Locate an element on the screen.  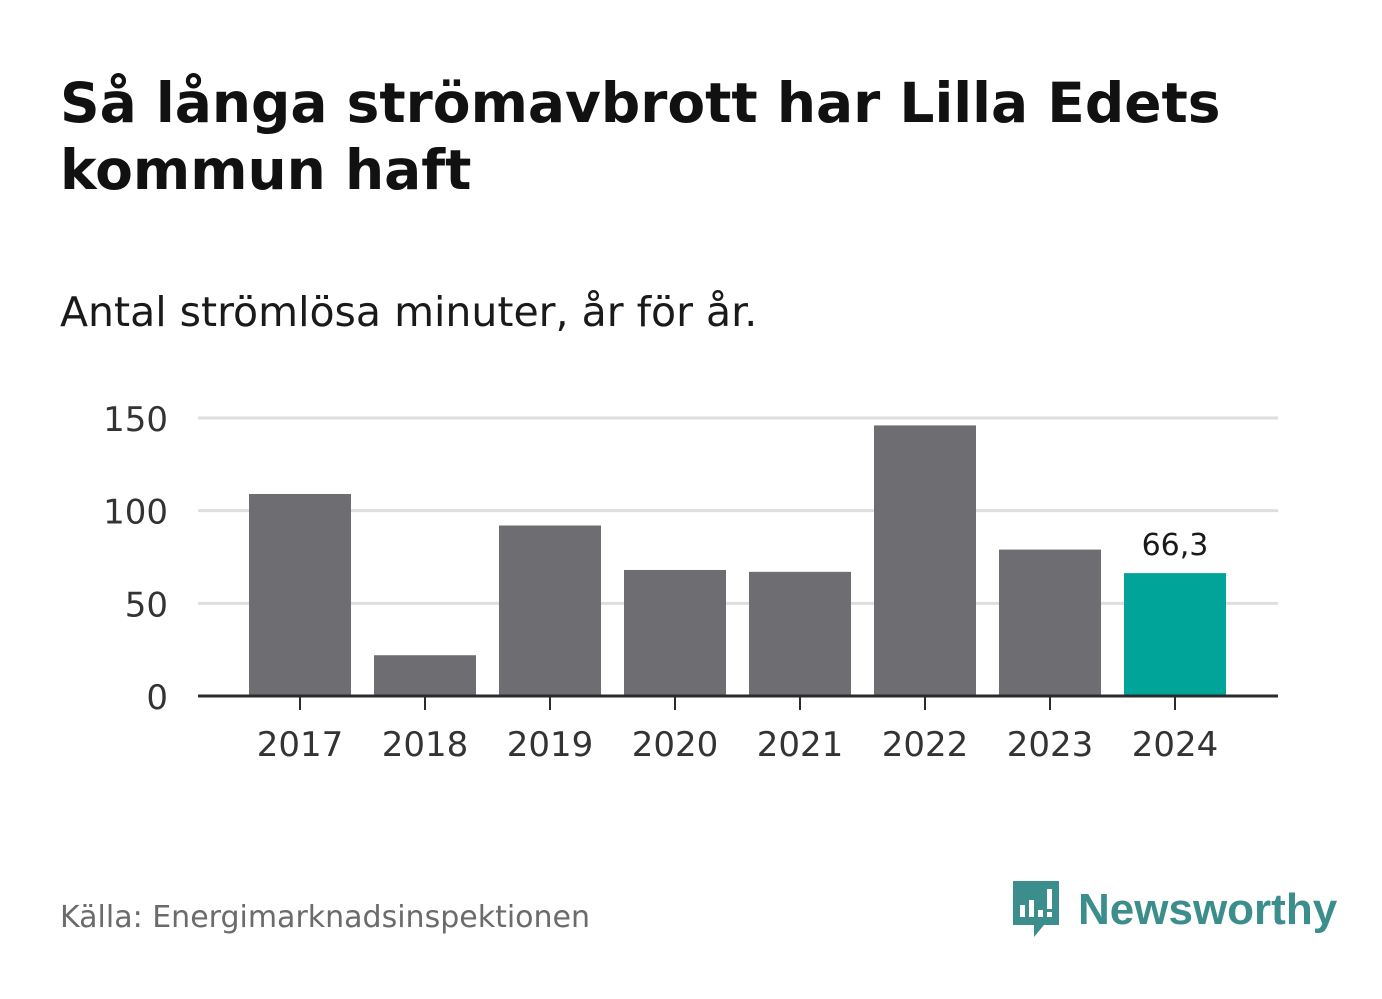
source-note: Källa: Energimarknadsinspektionen is located at coordinates (325, 917).